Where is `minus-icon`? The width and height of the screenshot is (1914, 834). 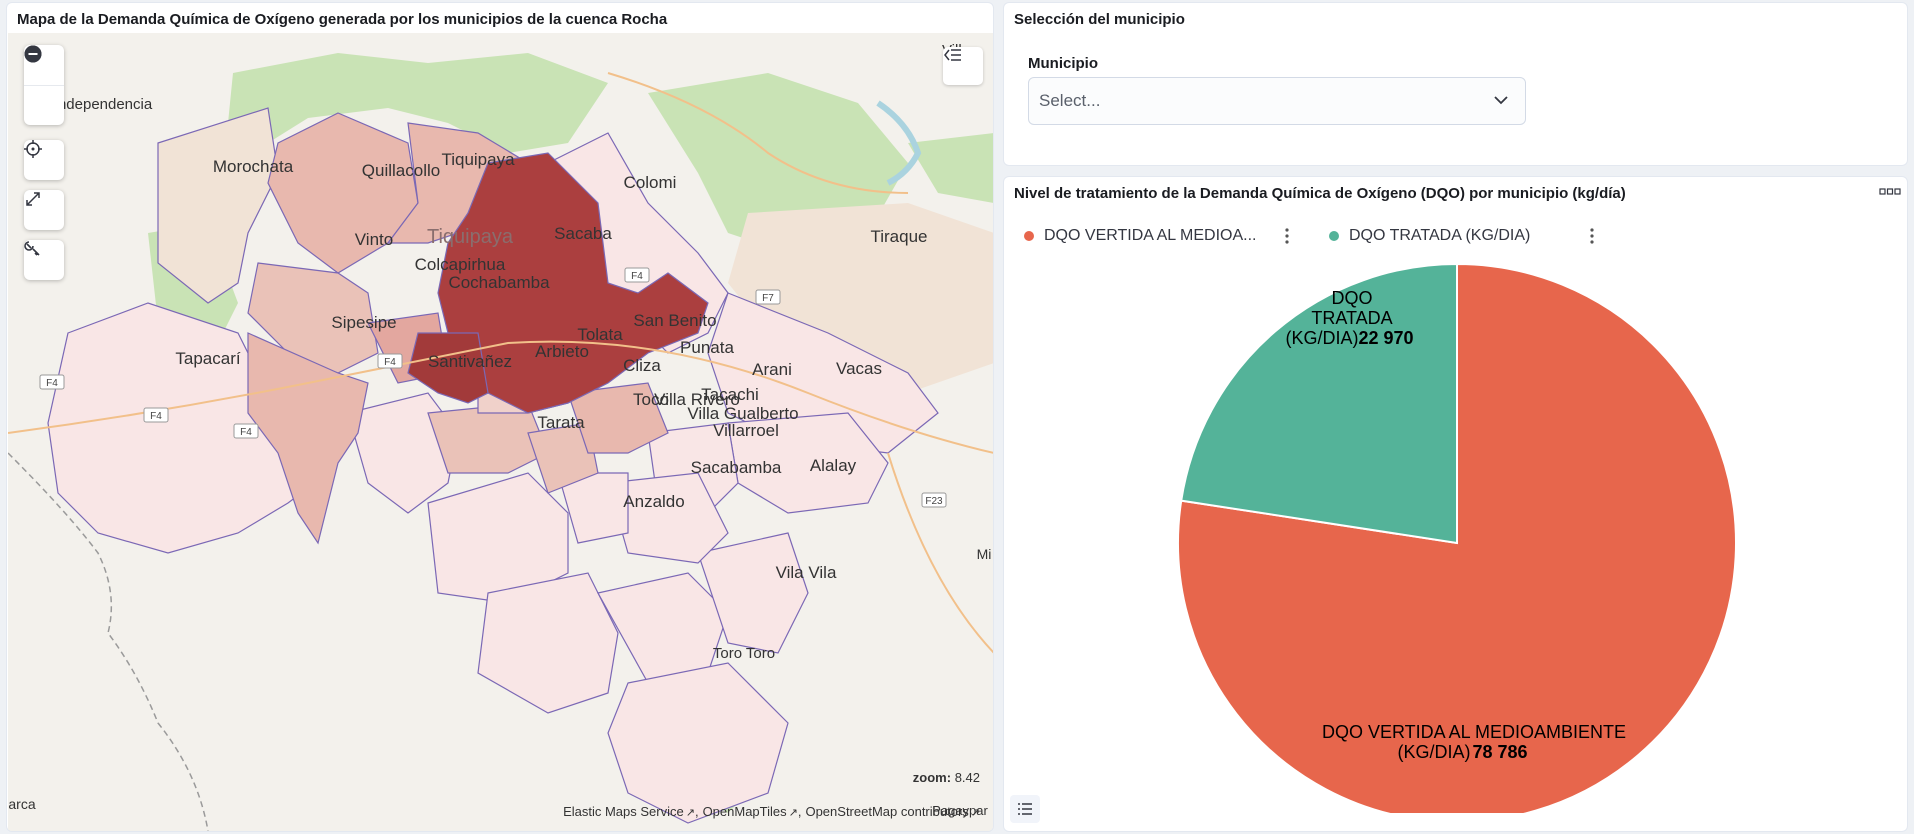
minus-icon is located at coordinates (33, 54).